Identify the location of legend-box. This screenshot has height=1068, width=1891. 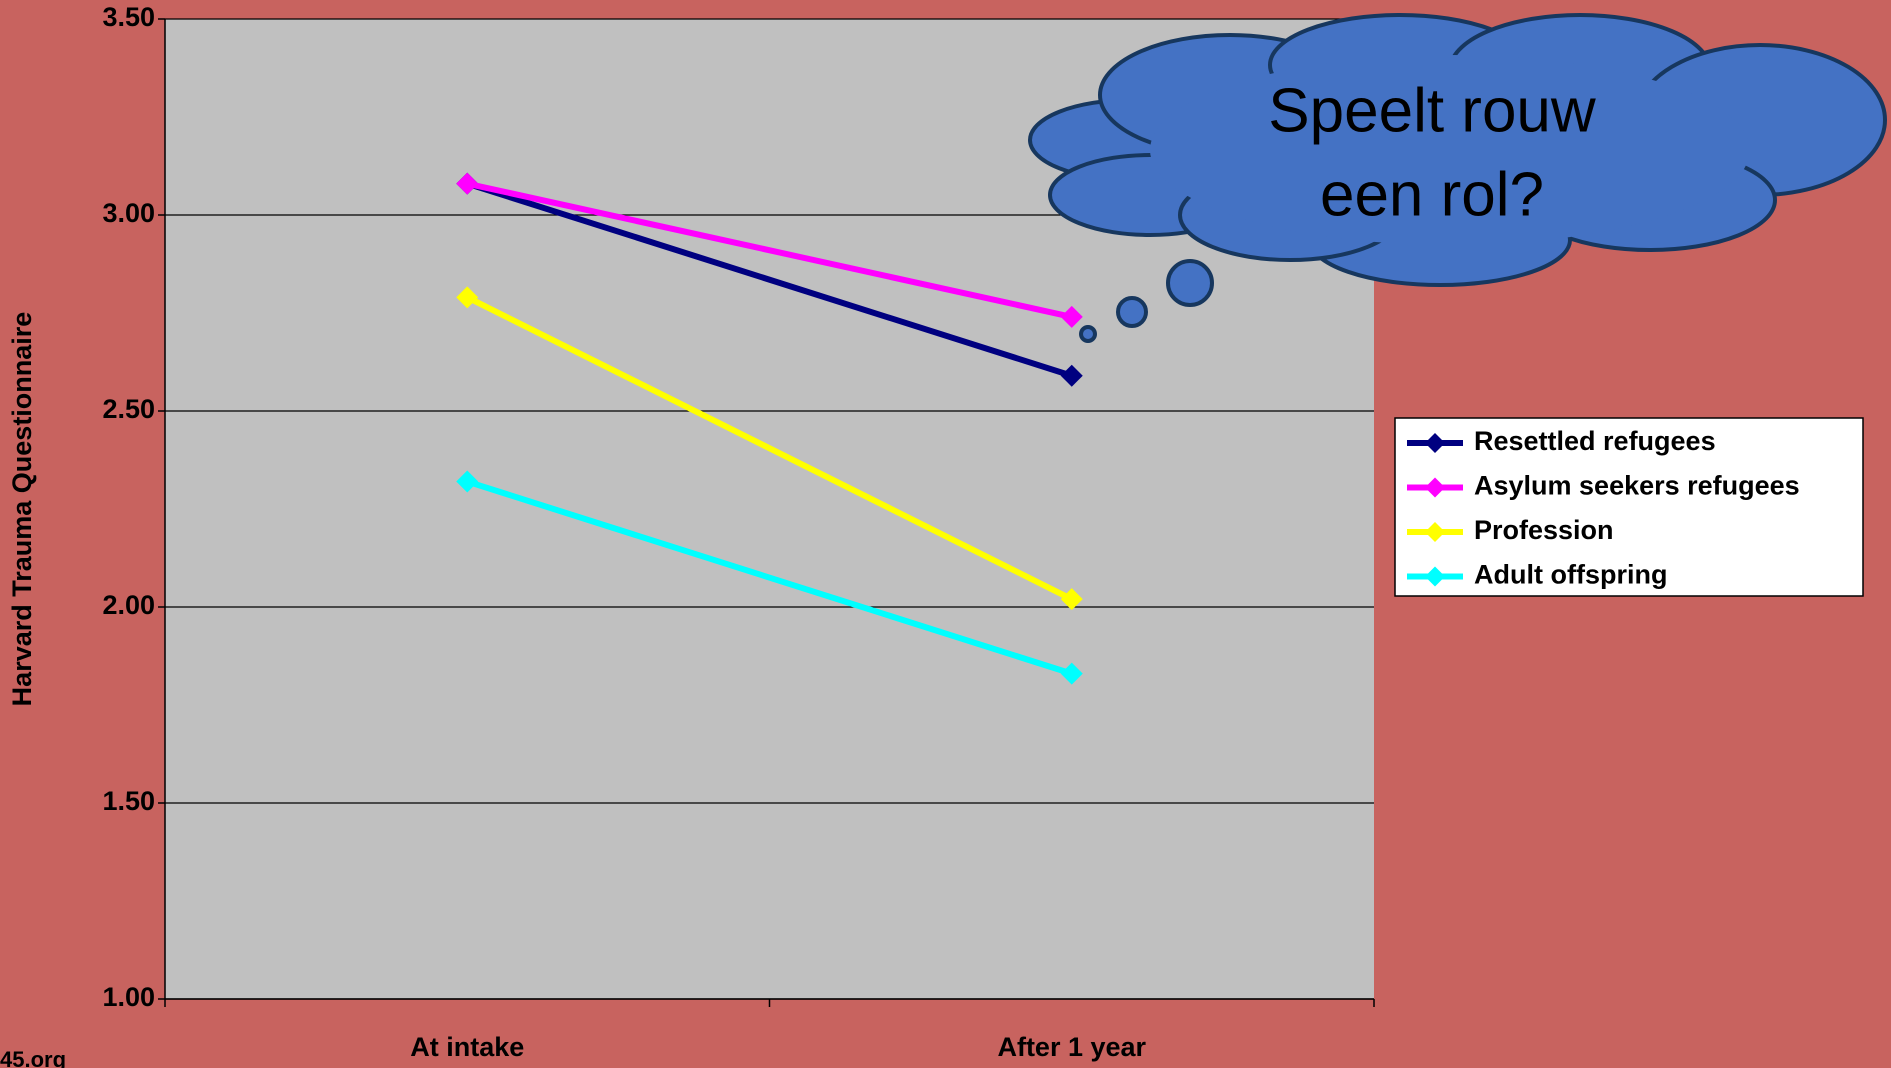
(1629, 507).